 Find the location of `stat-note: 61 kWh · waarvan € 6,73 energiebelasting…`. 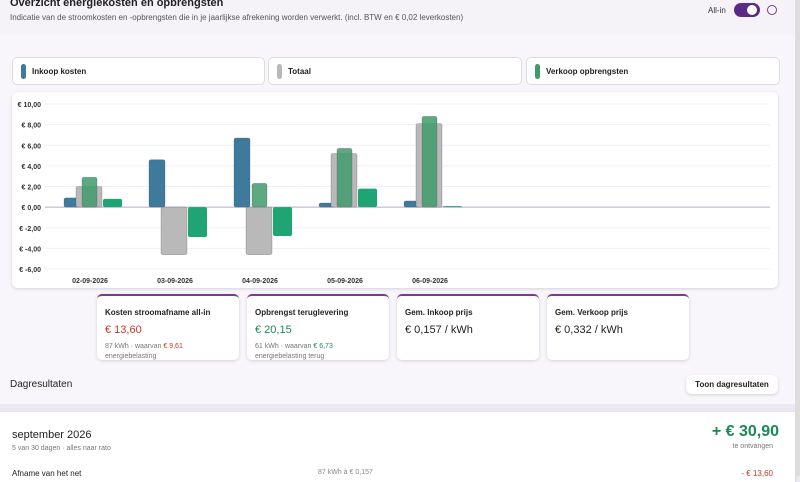

stat-note: 61 kWh · waarvan € 6,73 energiebelasting… is located at coordinates (318, 352).